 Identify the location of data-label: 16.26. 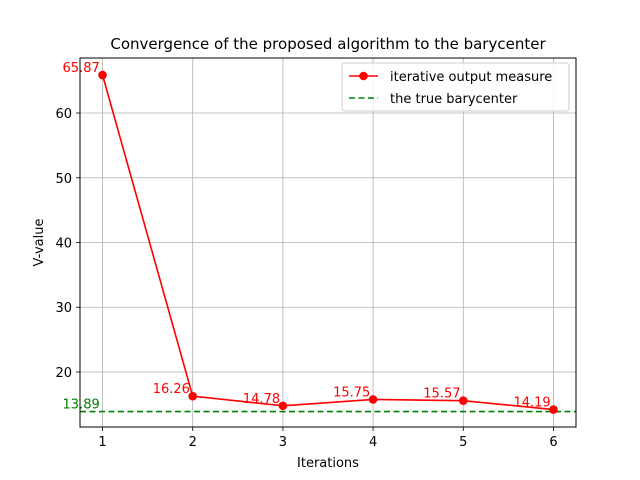
(171, 389).